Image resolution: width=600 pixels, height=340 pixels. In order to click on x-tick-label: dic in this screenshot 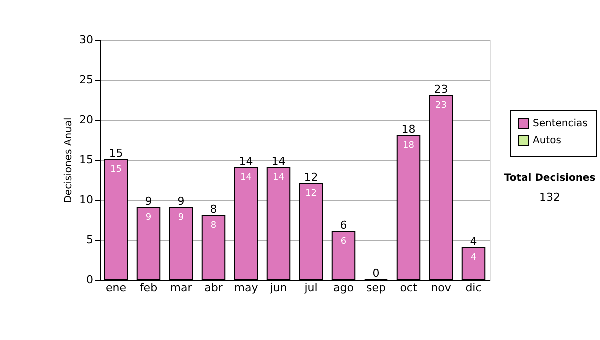, I will do `click(474, 288)`.